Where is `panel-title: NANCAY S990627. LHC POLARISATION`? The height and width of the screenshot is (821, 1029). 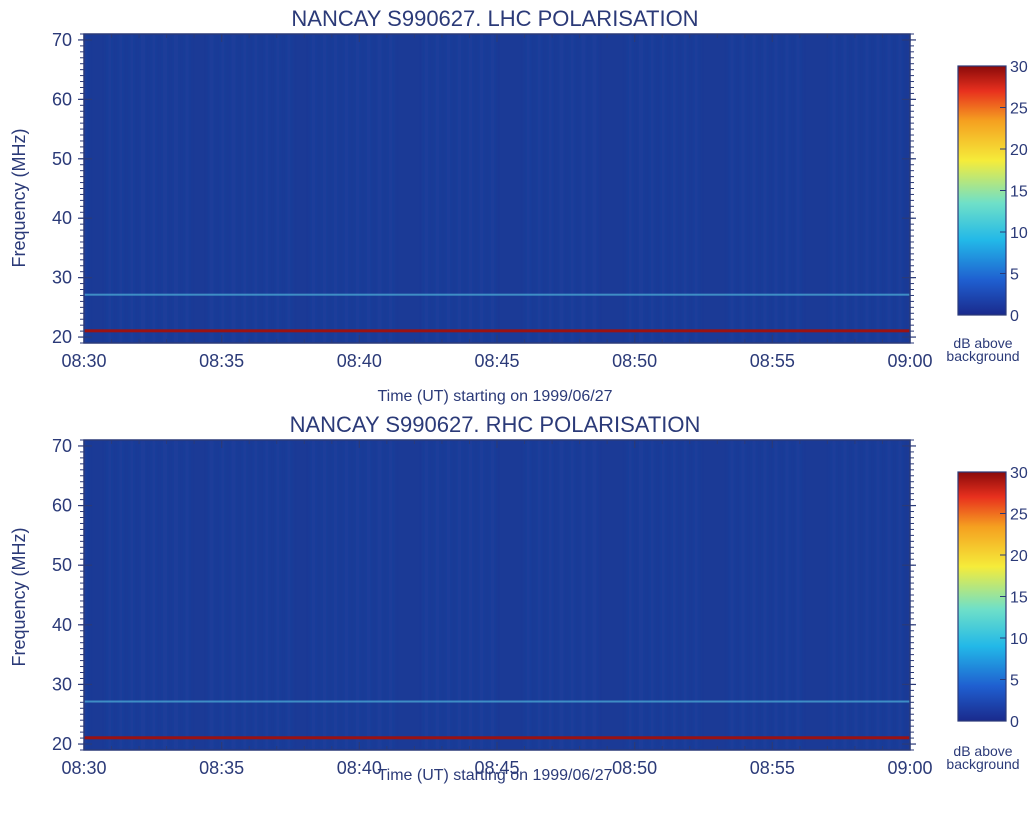 panel-title: NANCAY S990627. LHC POLARISATION is located at coordinates (494, 18).